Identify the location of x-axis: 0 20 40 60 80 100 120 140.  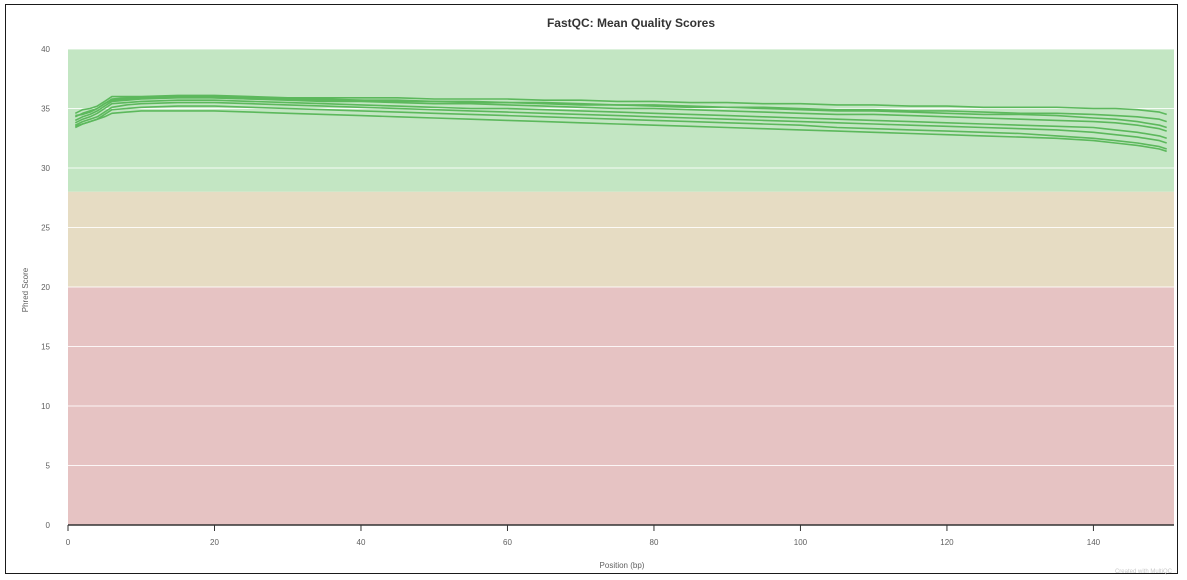
(620, 535).